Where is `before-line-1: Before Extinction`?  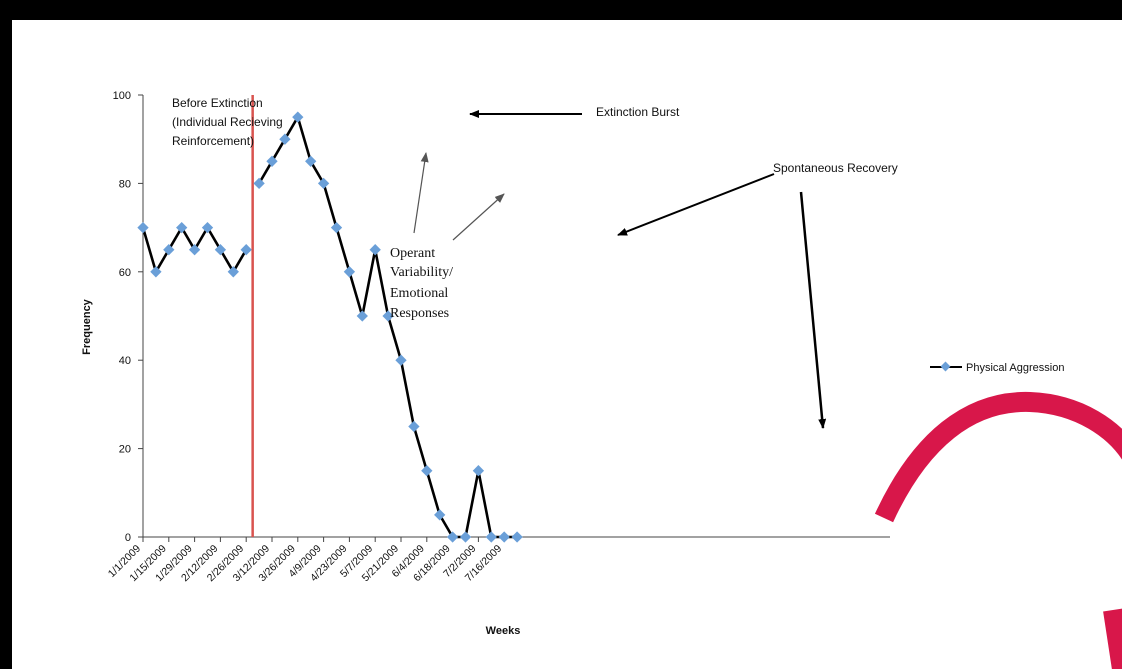
before-line-1: Before Extinction is located at coordinates (217, 103).